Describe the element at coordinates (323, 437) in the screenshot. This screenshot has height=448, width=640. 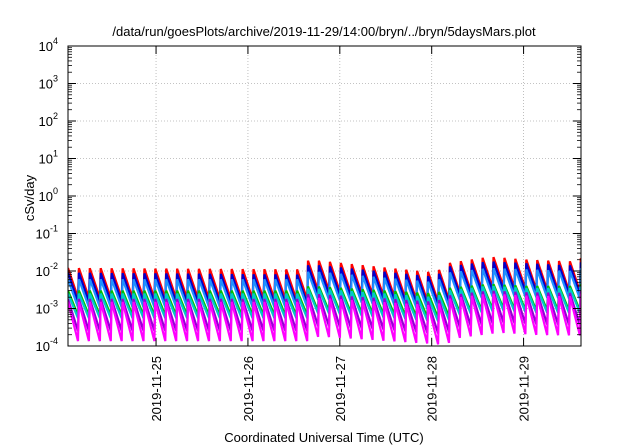
I see `x-axis-label: Coordinated Universal Time (UTC)` at that location.